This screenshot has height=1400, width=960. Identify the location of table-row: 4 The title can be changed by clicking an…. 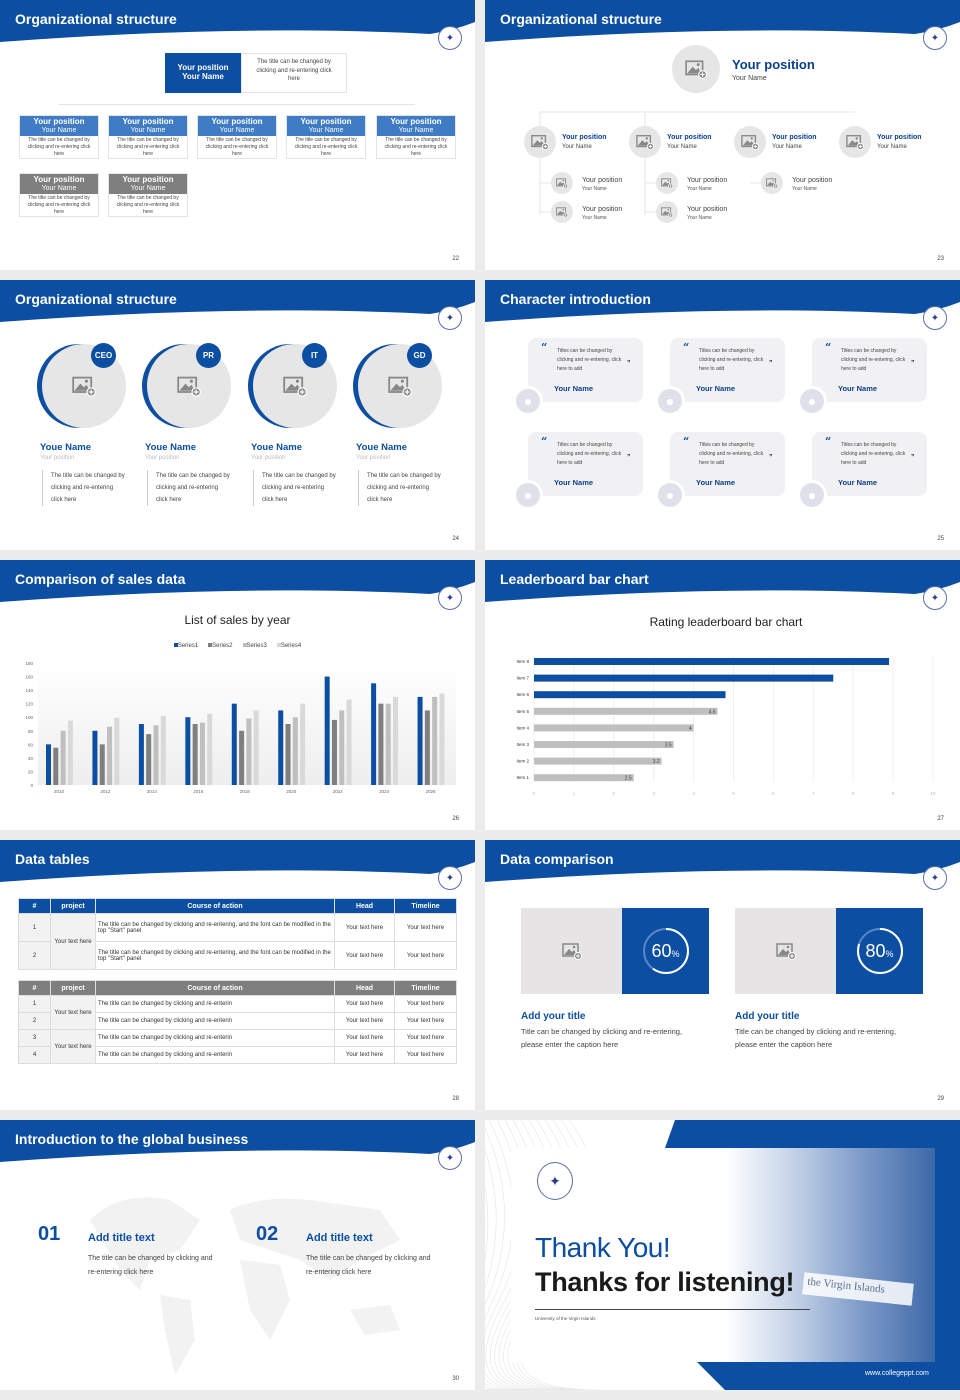
(237, 1055).